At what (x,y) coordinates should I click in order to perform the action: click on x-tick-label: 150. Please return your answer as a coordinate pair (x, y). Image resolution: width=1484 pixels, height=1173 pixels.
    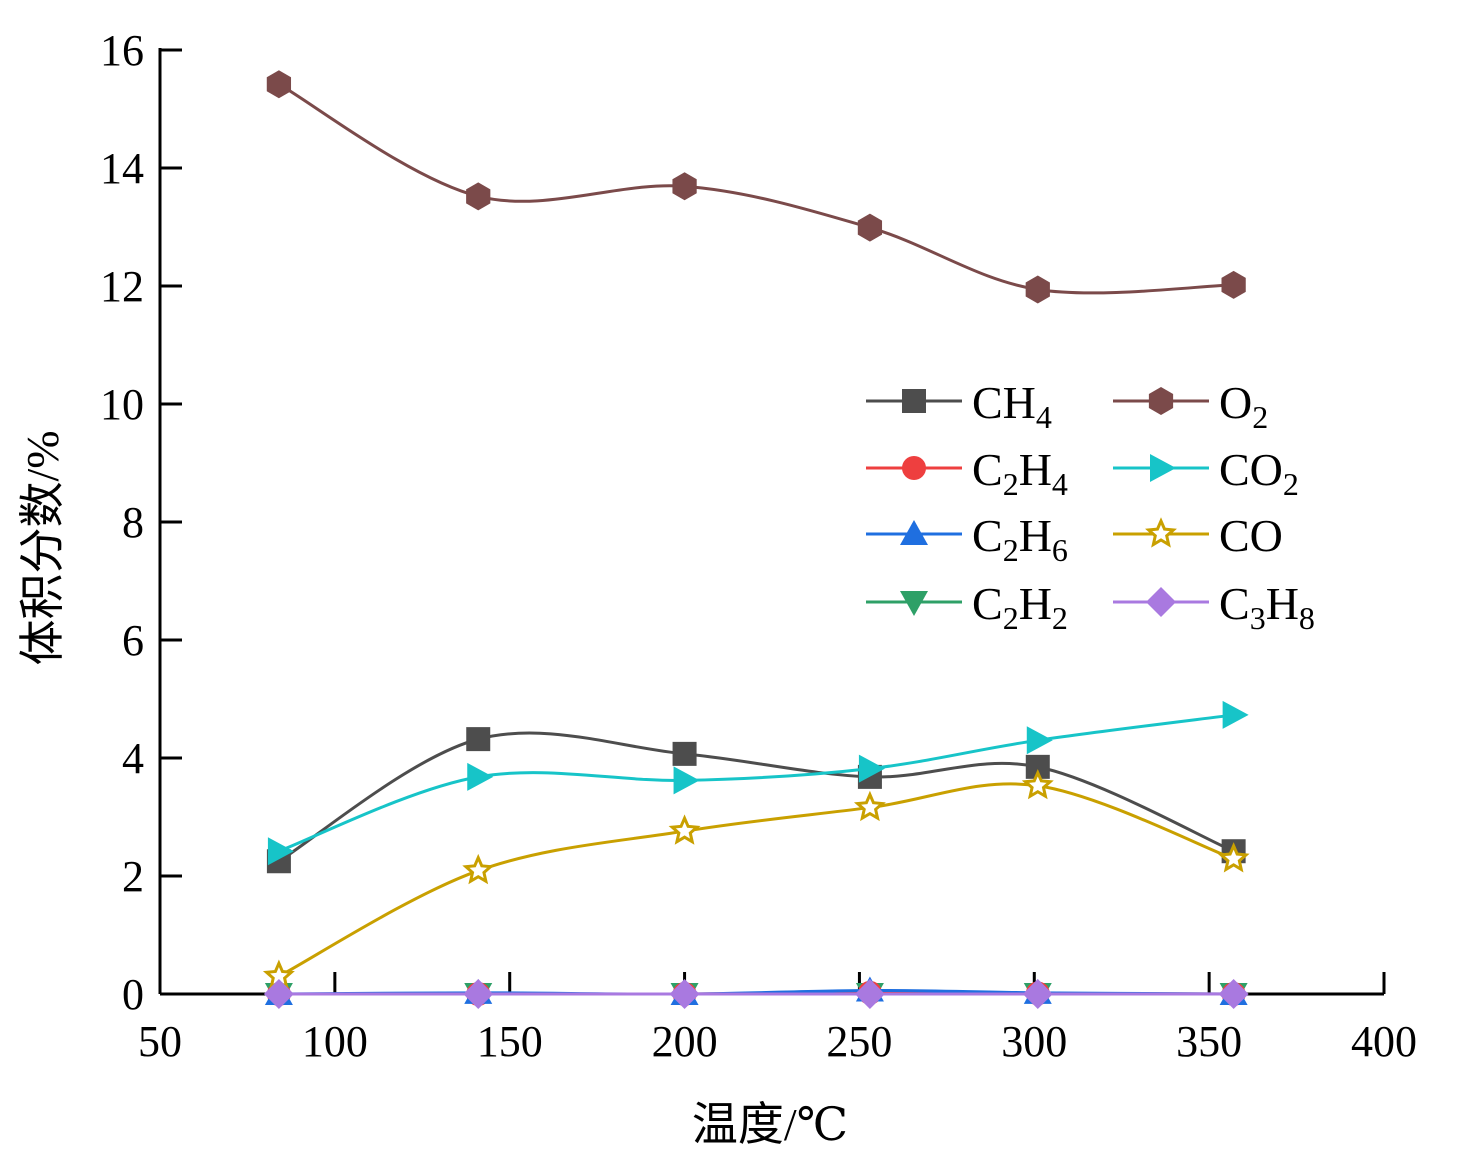
    Looking at the image, I should click on (510, 1041).